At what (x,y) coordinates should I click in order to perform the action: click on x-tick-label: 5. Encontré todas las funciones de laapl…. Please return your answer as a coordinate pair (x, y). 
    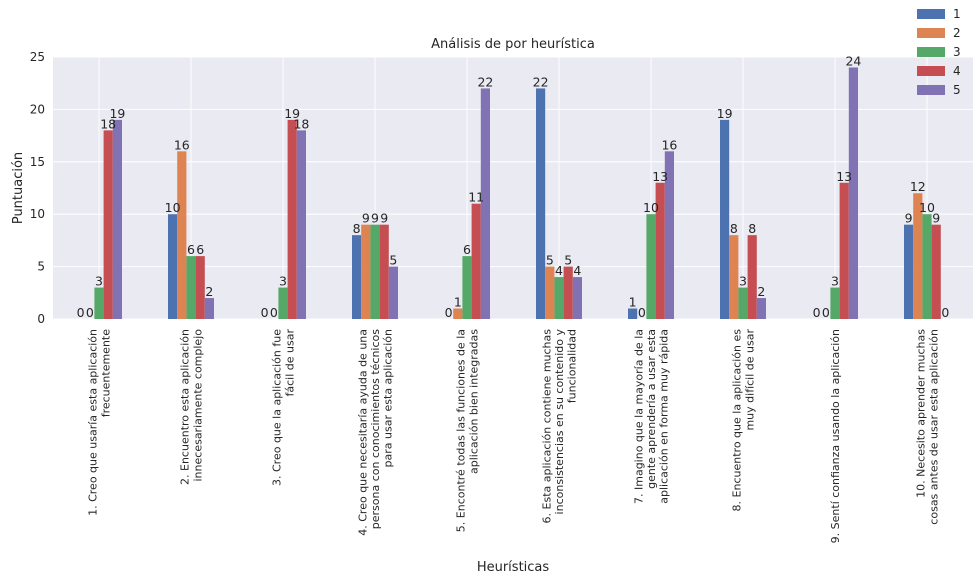
    Looking at the image, I should click on (468, 430).